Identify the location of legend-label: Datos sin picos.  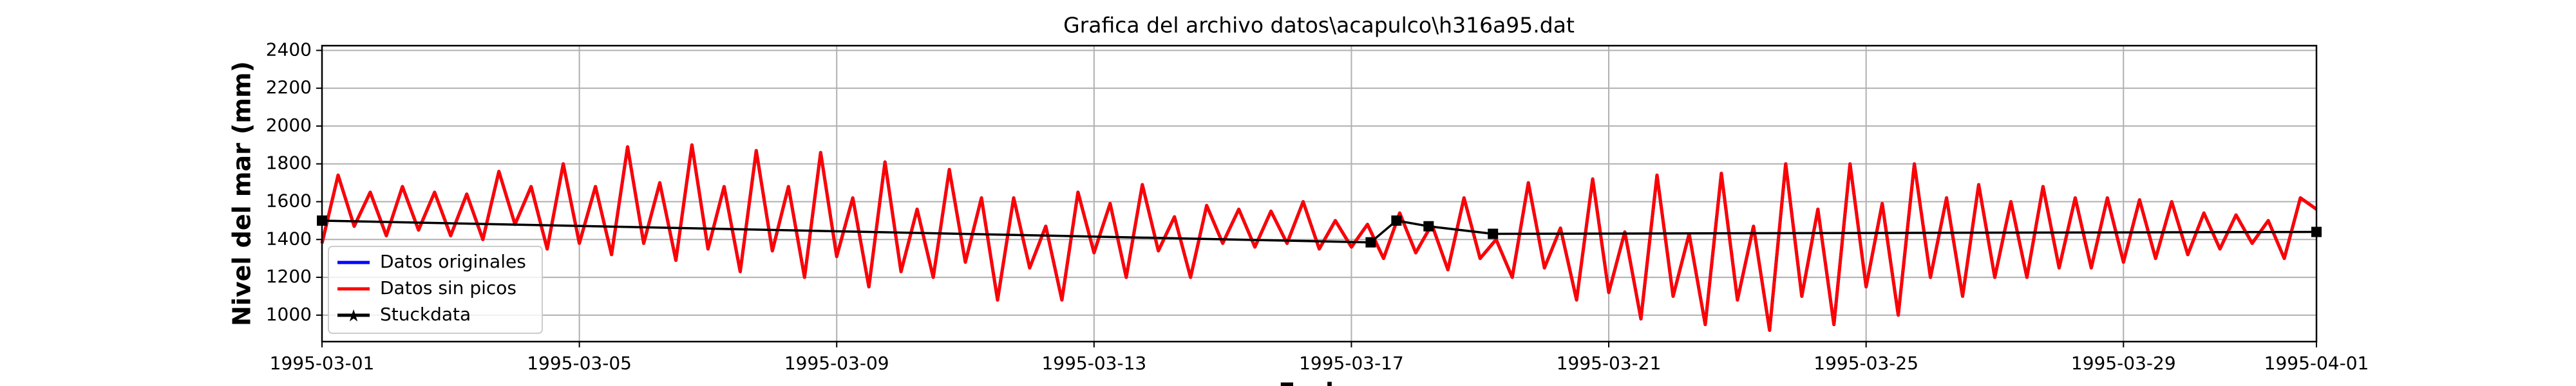
(448, 288).